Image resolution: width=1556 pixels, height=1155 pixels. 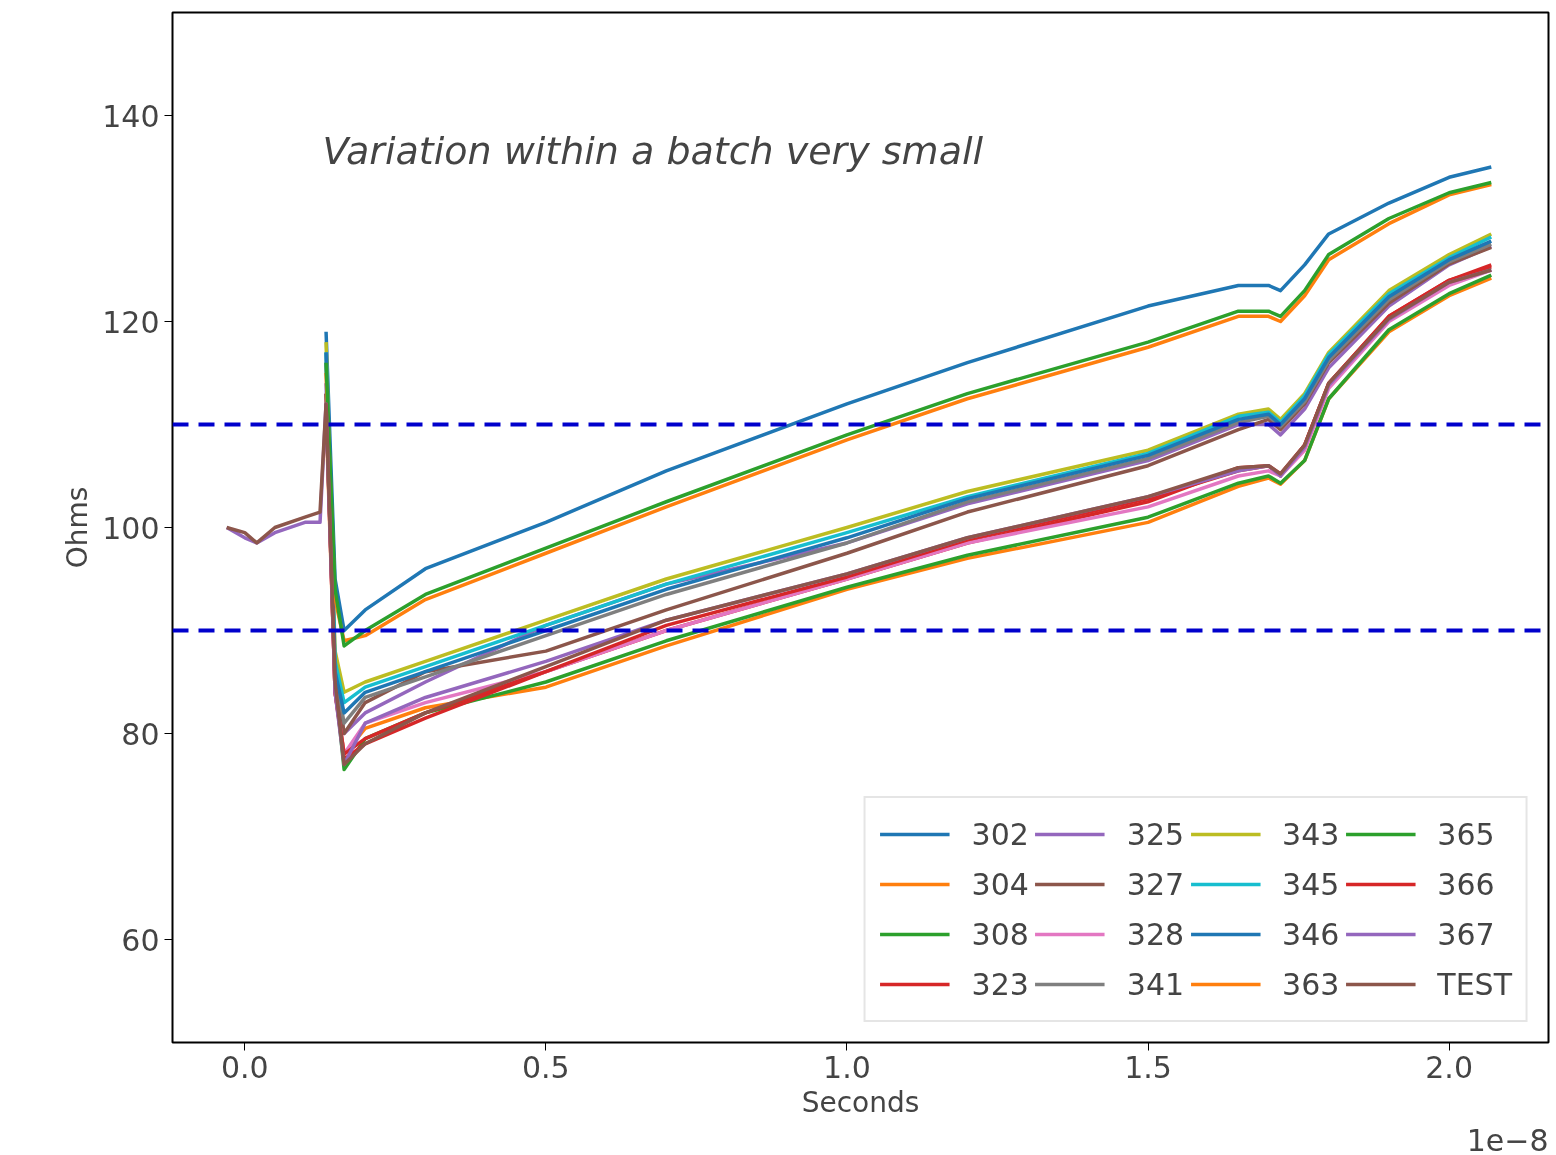 I want to click on legend-label: 343, so click(x=1311, y=834).